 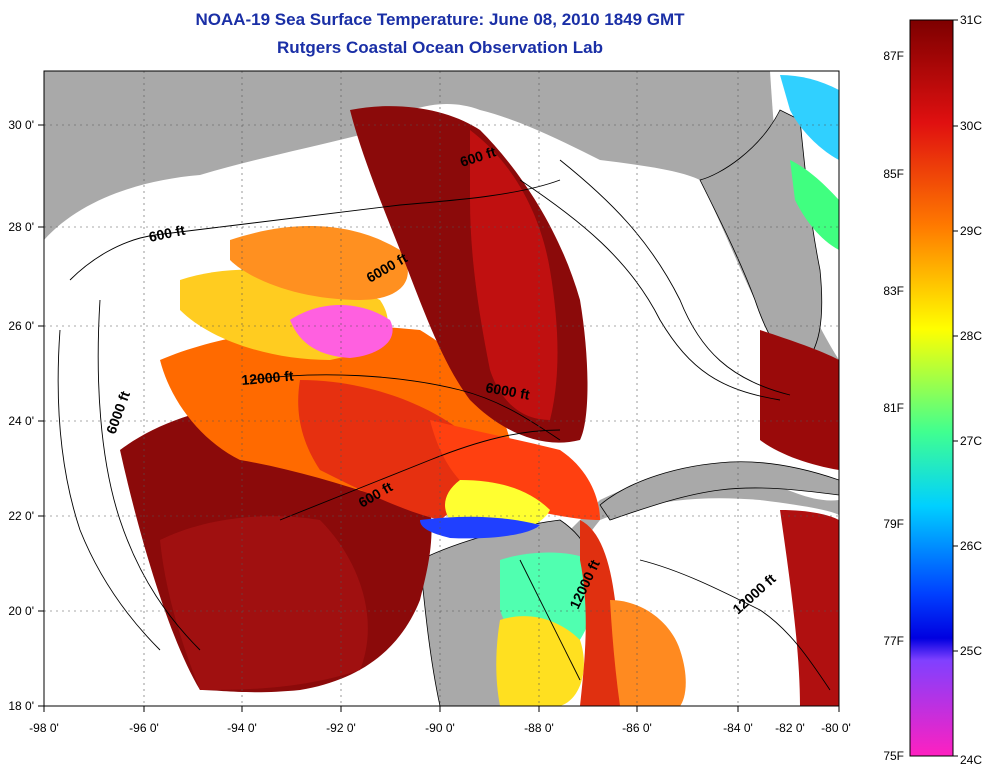 What do you see at coordinates (21, 421) in the screenshot?
I see `lat-tick-label: 24 0'` at bounding box center [21, 421].